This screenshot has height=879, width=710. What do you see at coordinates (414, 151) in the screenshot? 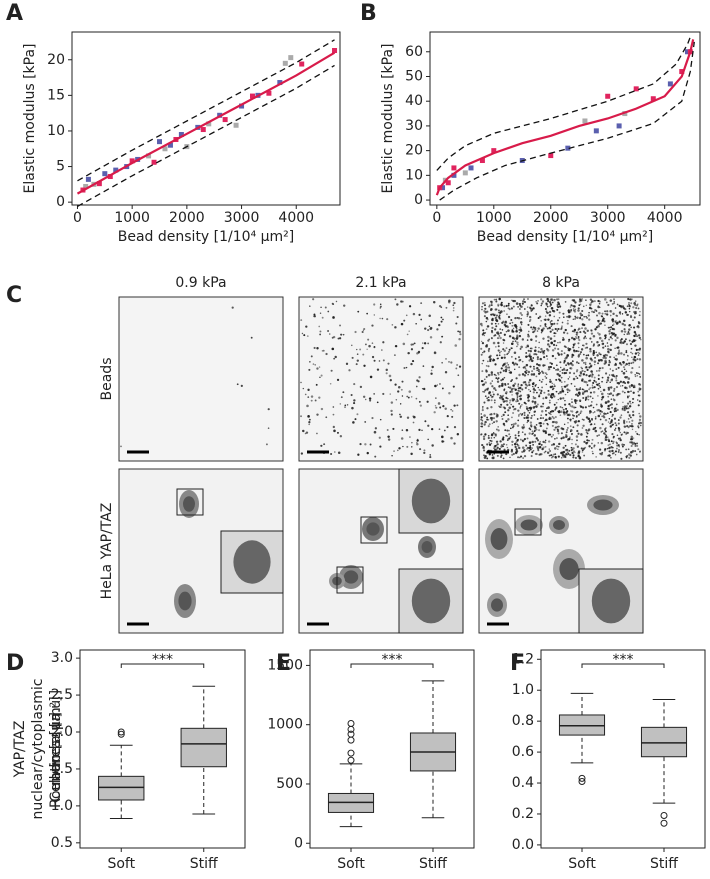
I see `y-tick-label: 20` at bounding box center [414, 151].